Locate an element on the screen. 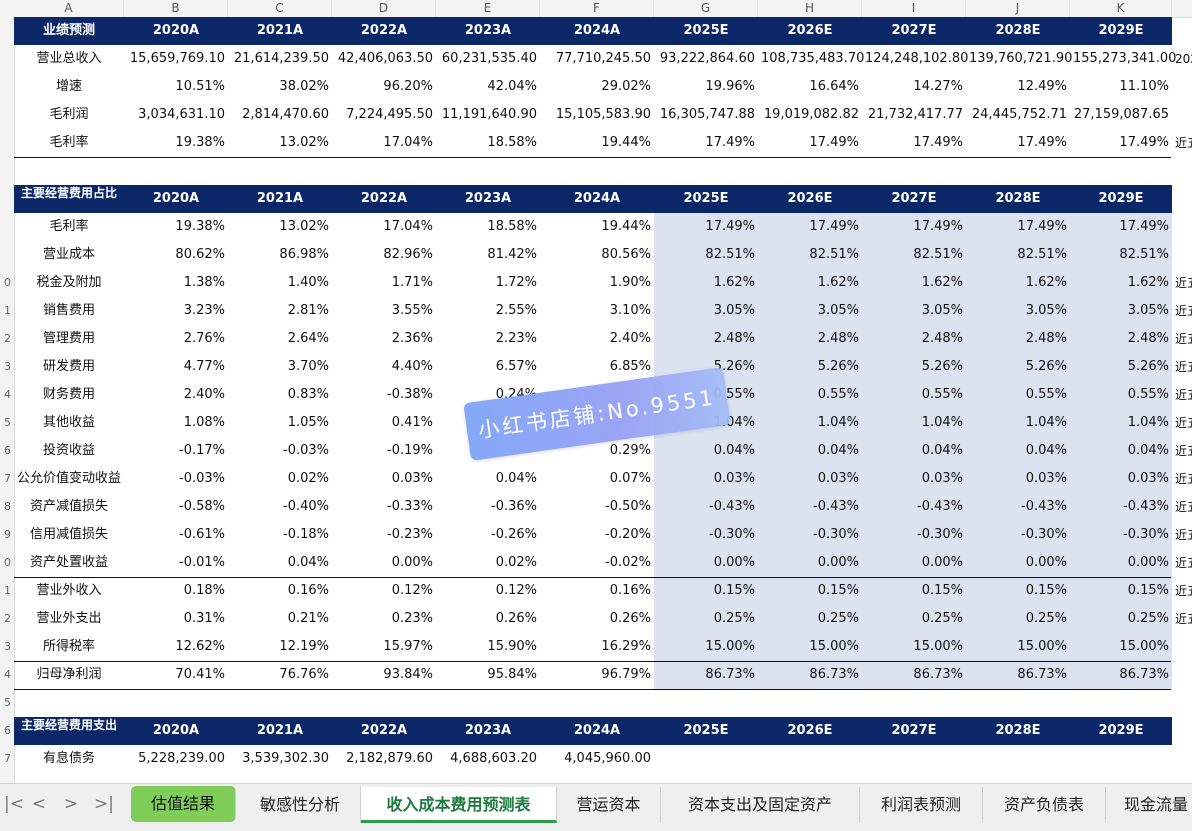 The width and height of the screenshot is (1192, 831). value-cell: 15,105,583.90 is located at coordinates (603, 114).